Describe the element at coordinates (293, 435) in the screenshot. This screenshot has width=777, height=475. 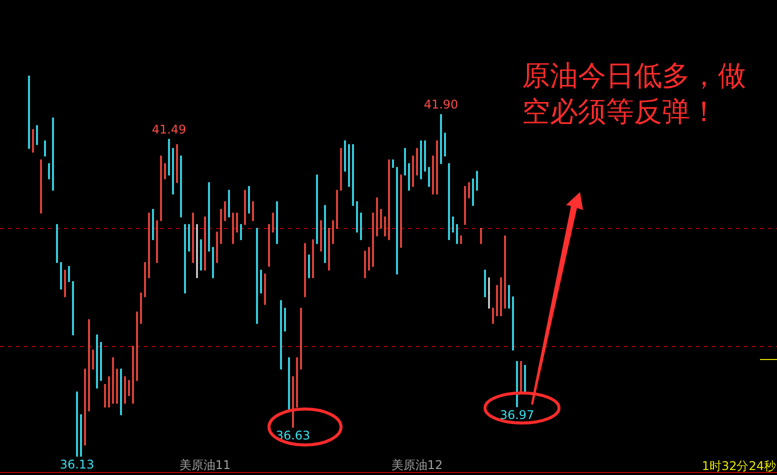
I see `annotation: 36.63` at that location.